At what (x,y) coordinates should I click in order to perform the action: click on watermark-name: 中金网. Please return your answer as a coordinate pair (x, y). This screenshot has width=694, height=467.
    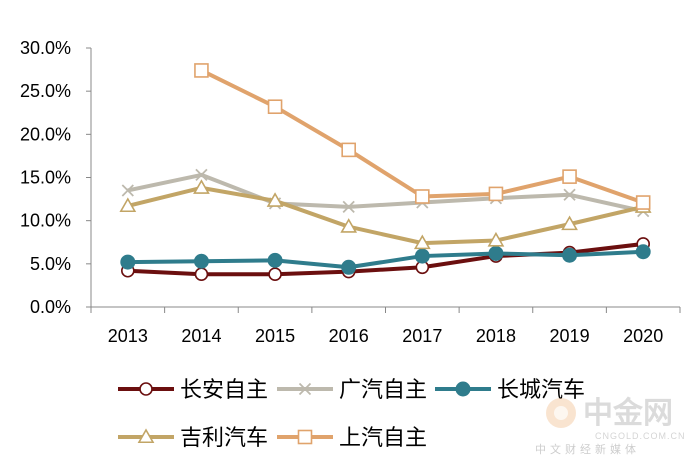
    Looking at the image, I should click on (628, 413).